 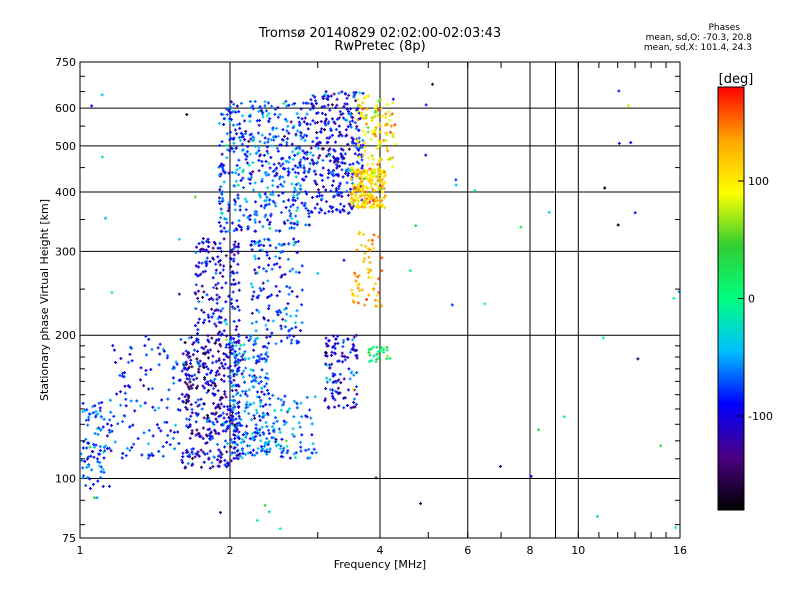 I want to click on y-tick-label: 500, so click(x=65, y=146).